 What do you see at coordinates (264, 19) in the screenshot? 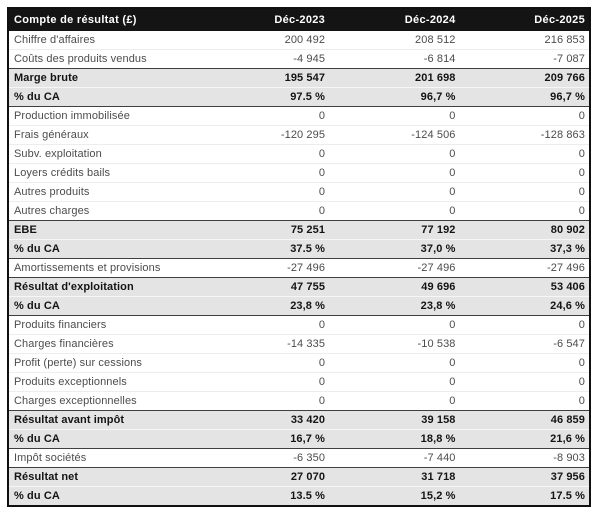
I see `column-header-dec-2023: Déc-2023` at bounding box center [264, 19].